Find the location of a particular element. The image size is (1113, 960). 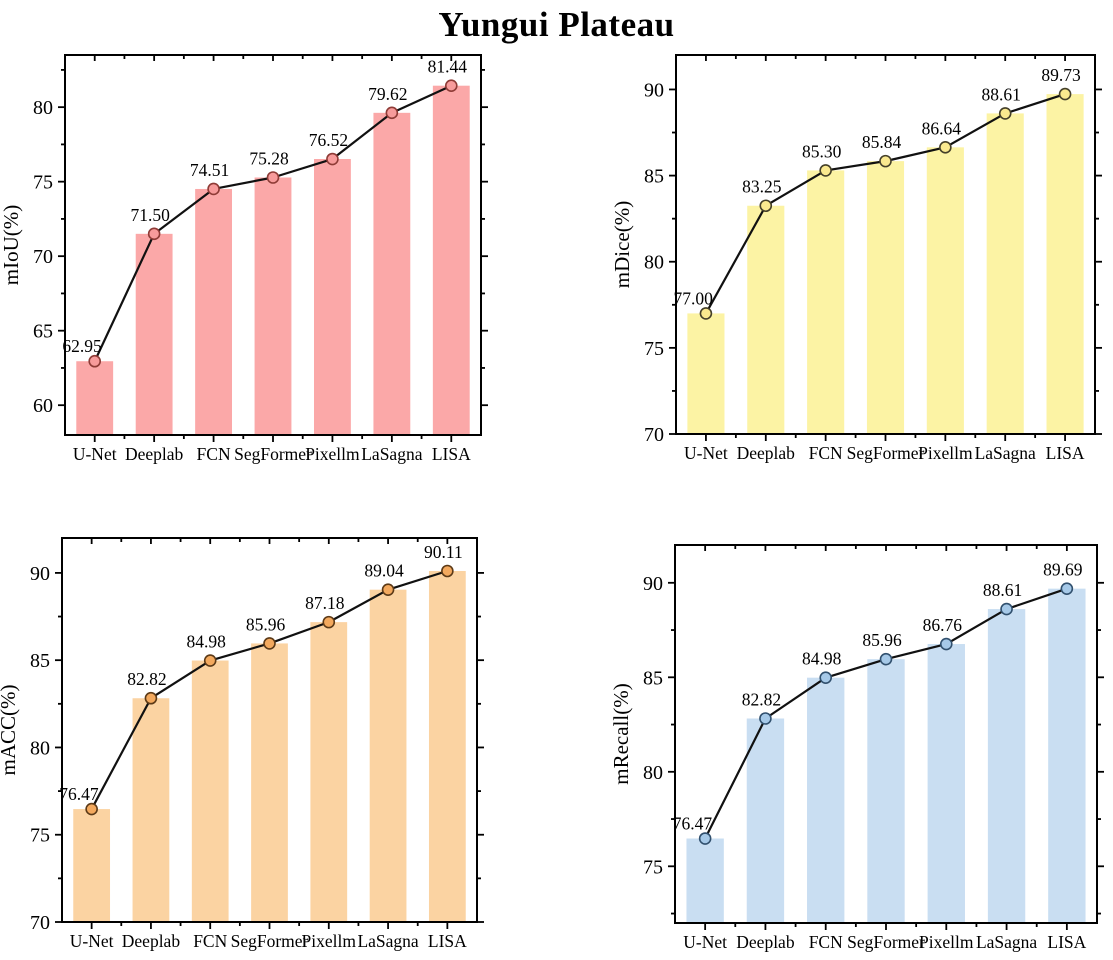

figure-title: Yungui Plateau is located at coordinates (556, 24).